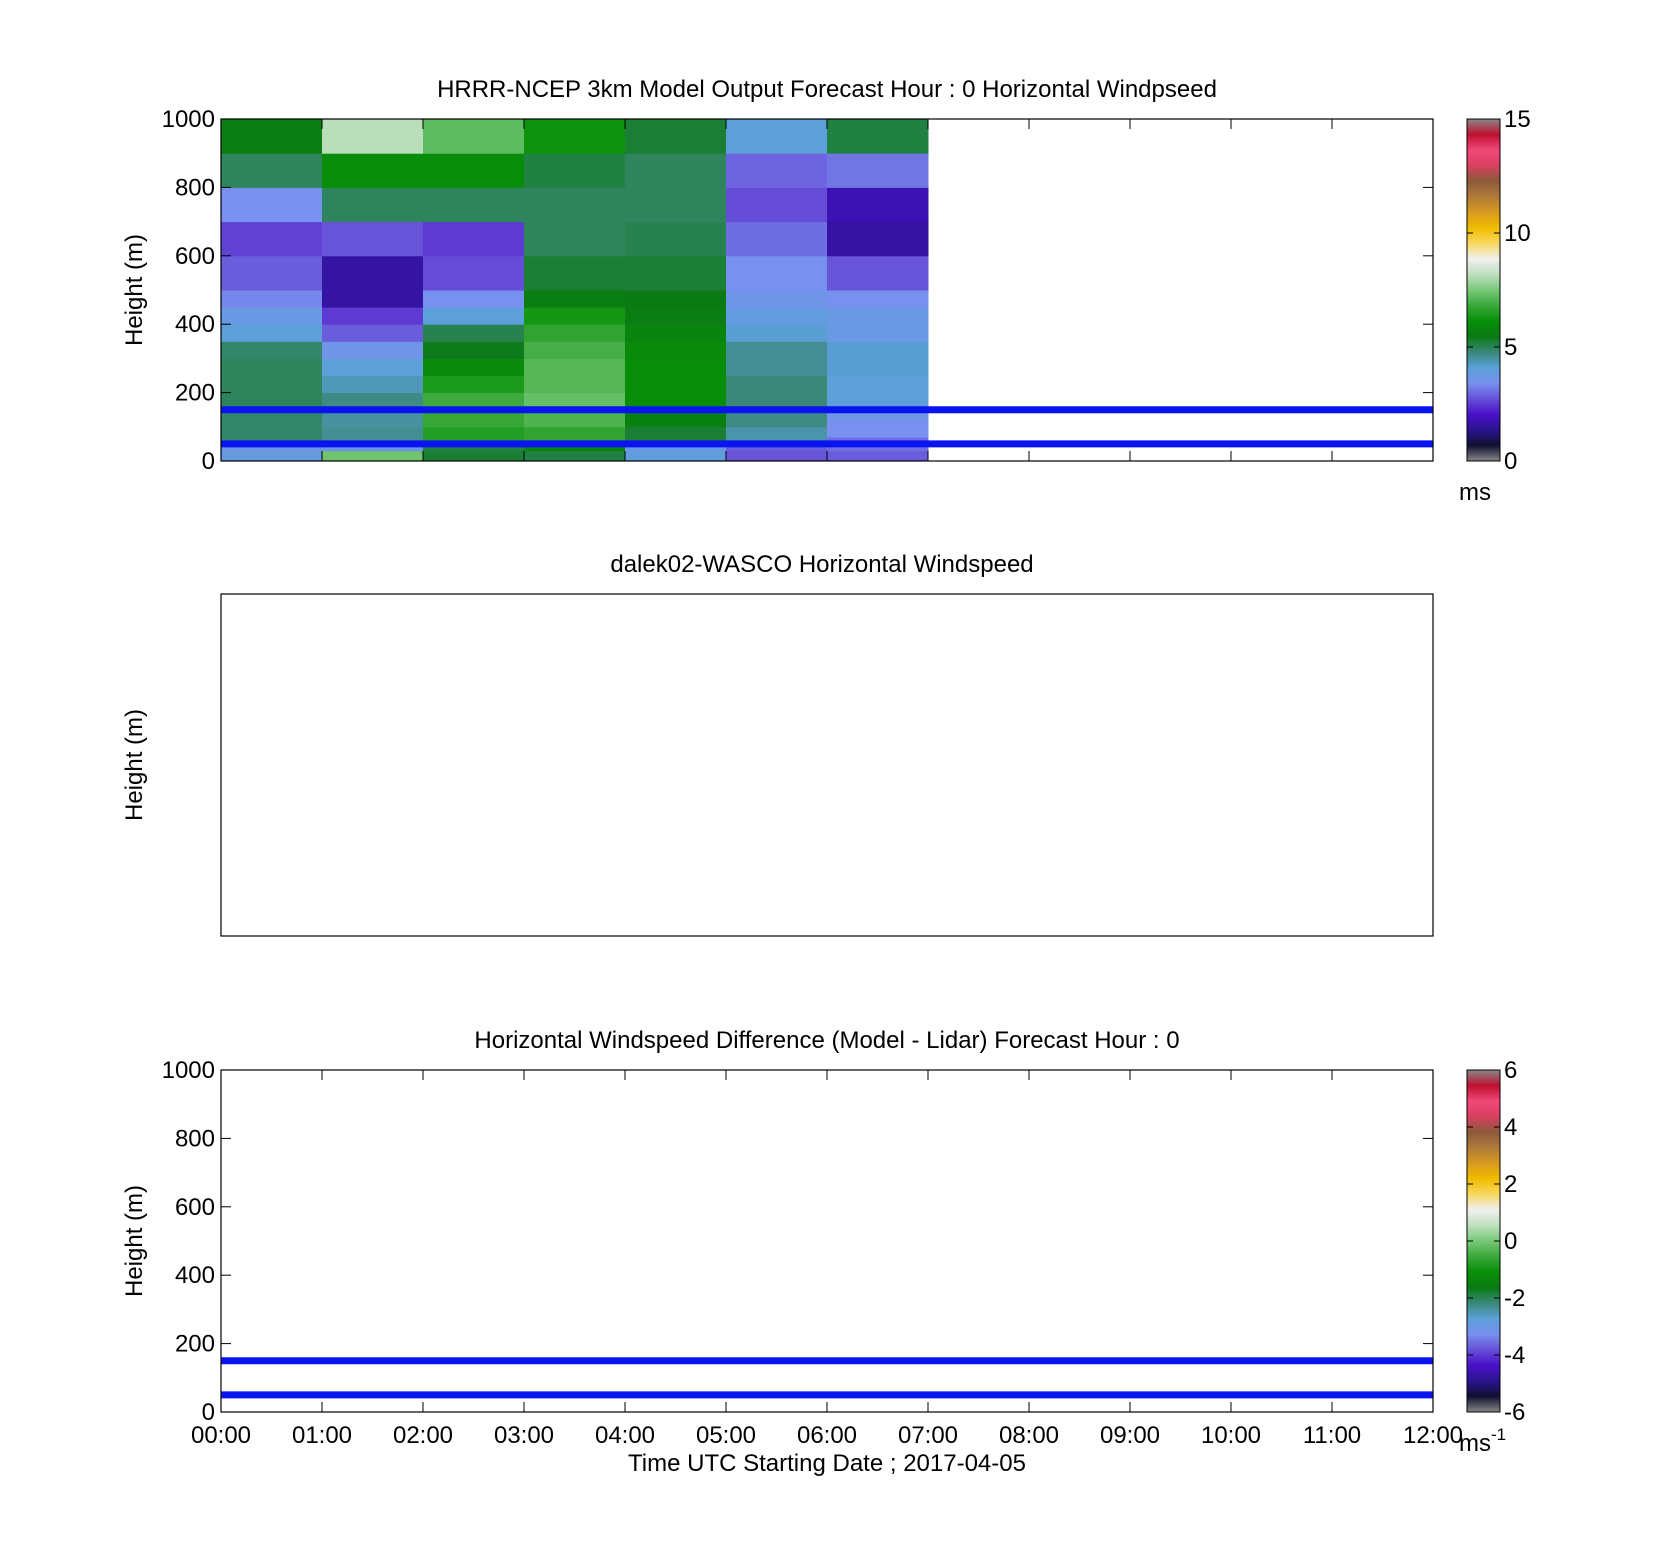 The height and width of the screenshot is (1561, 1680). Describe the element at coordinates (1510, 1184) in the screenshot. I see `colorbar-tick-label: 2` at that location.